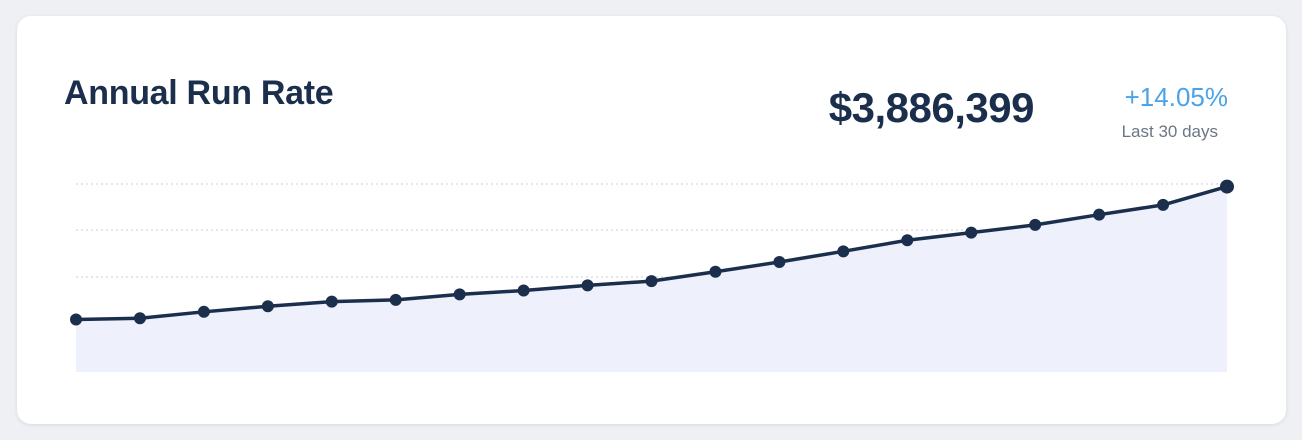 The image size is (1302, 440). I want to click on change-period-label: Last 30 days, so click(1169, 131).